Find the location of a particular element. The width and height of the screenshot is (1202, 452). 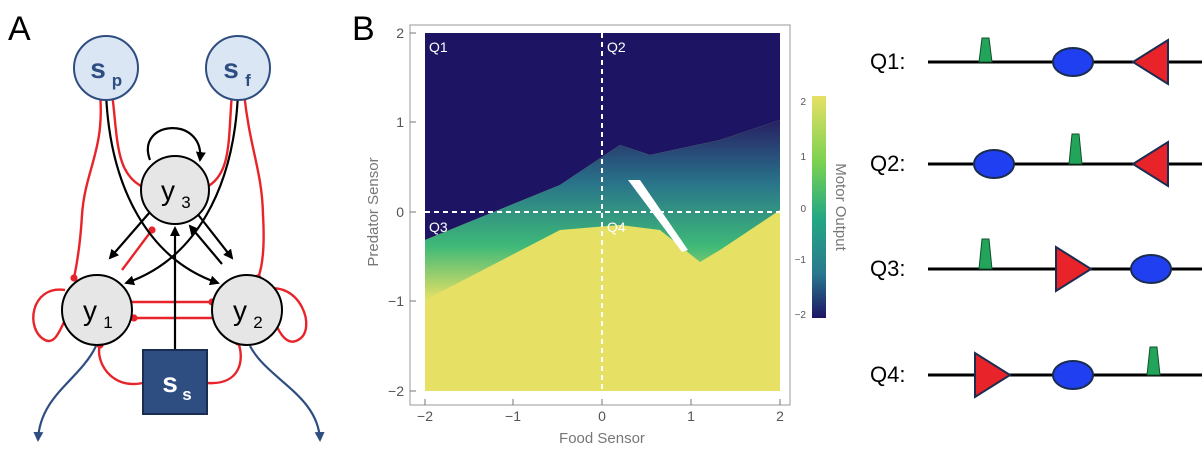

sensor-sp: s p is located at coordinates (106, 68).